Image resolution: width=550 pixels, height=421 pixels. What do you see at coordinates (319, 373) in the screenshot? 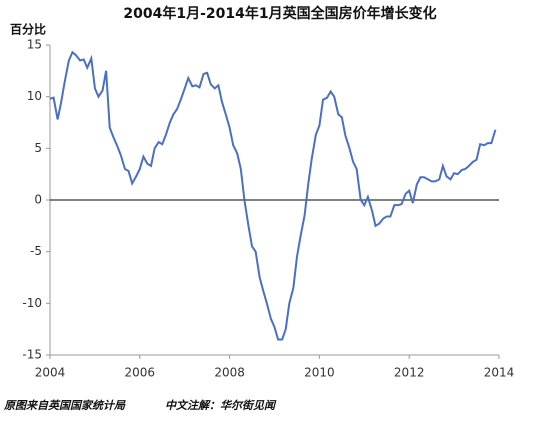
I see `x-tick-label: 2010` at bounding box center [319, 373].